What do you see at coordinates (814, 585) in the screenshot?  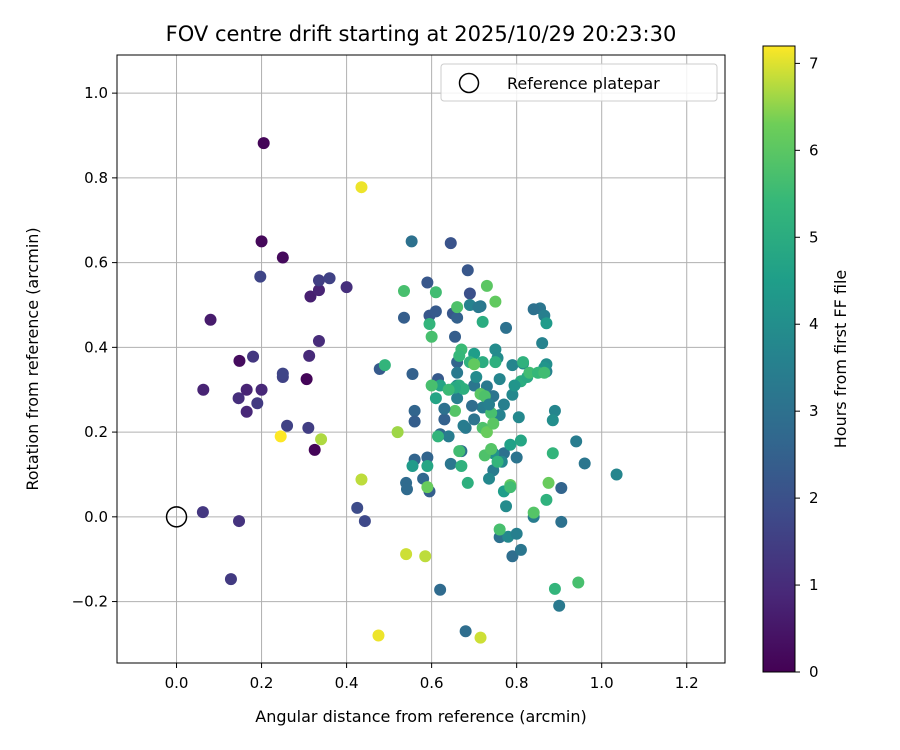 I see `colorbar-tick-label: 1` at bounding box center [814, 585].